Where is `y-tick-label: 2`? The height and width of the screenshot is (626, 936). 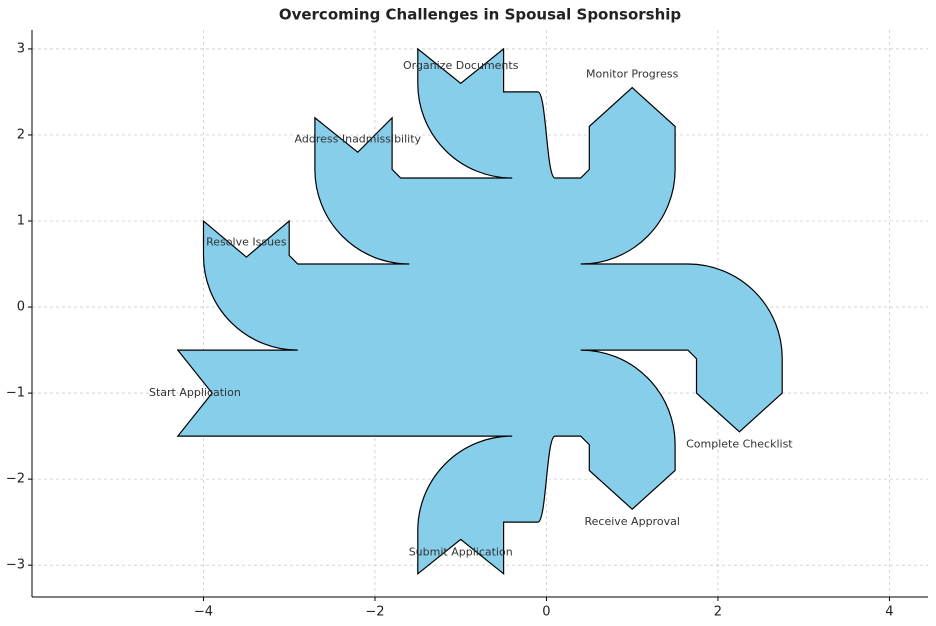
y-tick-label: 2 is located at coordinates (21, 134).